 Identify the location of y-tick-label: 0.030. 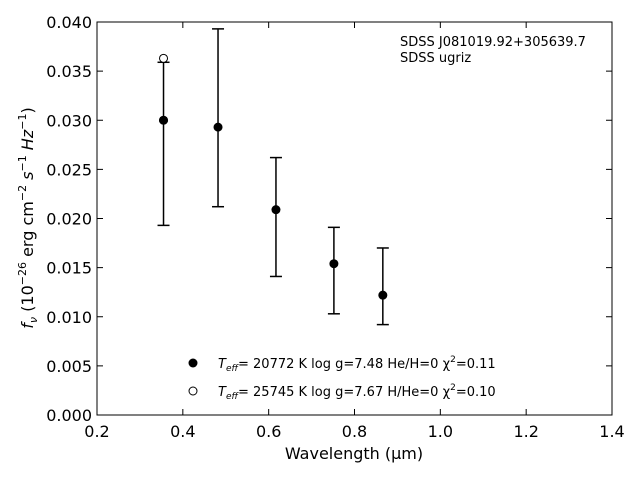
(69, 120).